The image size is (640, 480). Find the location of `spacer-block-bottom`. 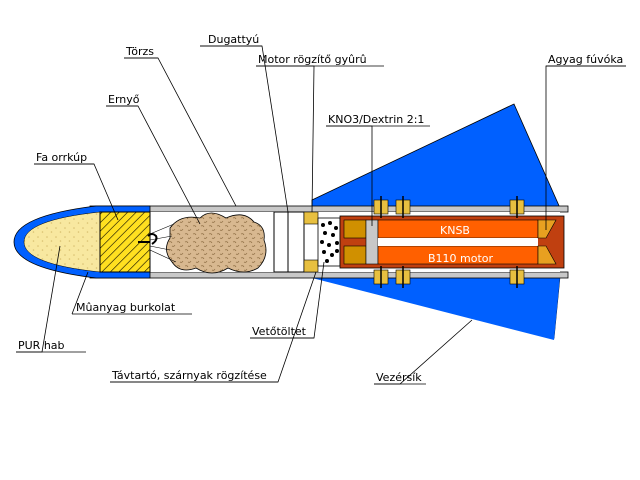

spacer-block-bottom is located at coordinates (311, 266).